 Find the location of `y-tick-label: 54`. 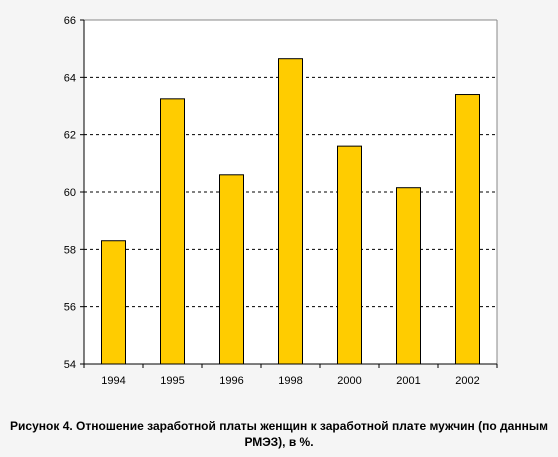

y-tick-label: 54 is located at coordinates (70, 365).